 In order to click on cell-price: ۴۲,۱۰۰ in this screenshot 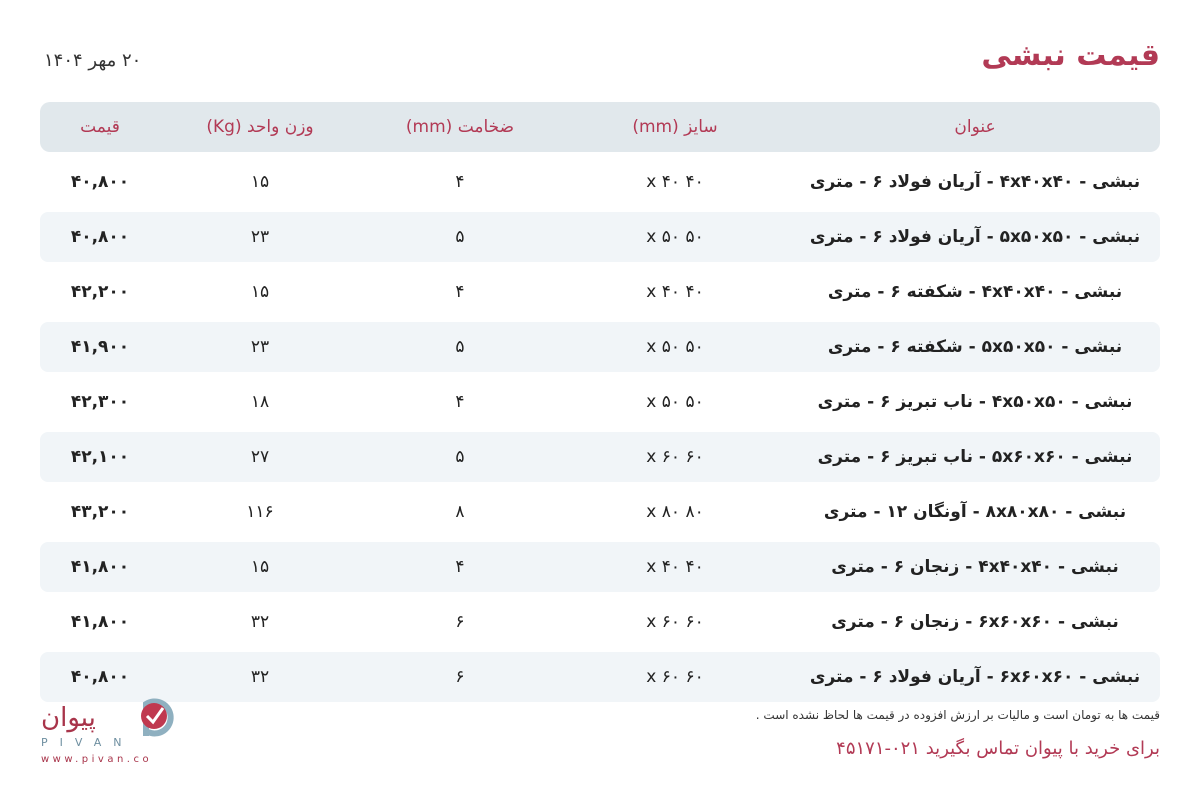, I will do `click(100, 457)`.